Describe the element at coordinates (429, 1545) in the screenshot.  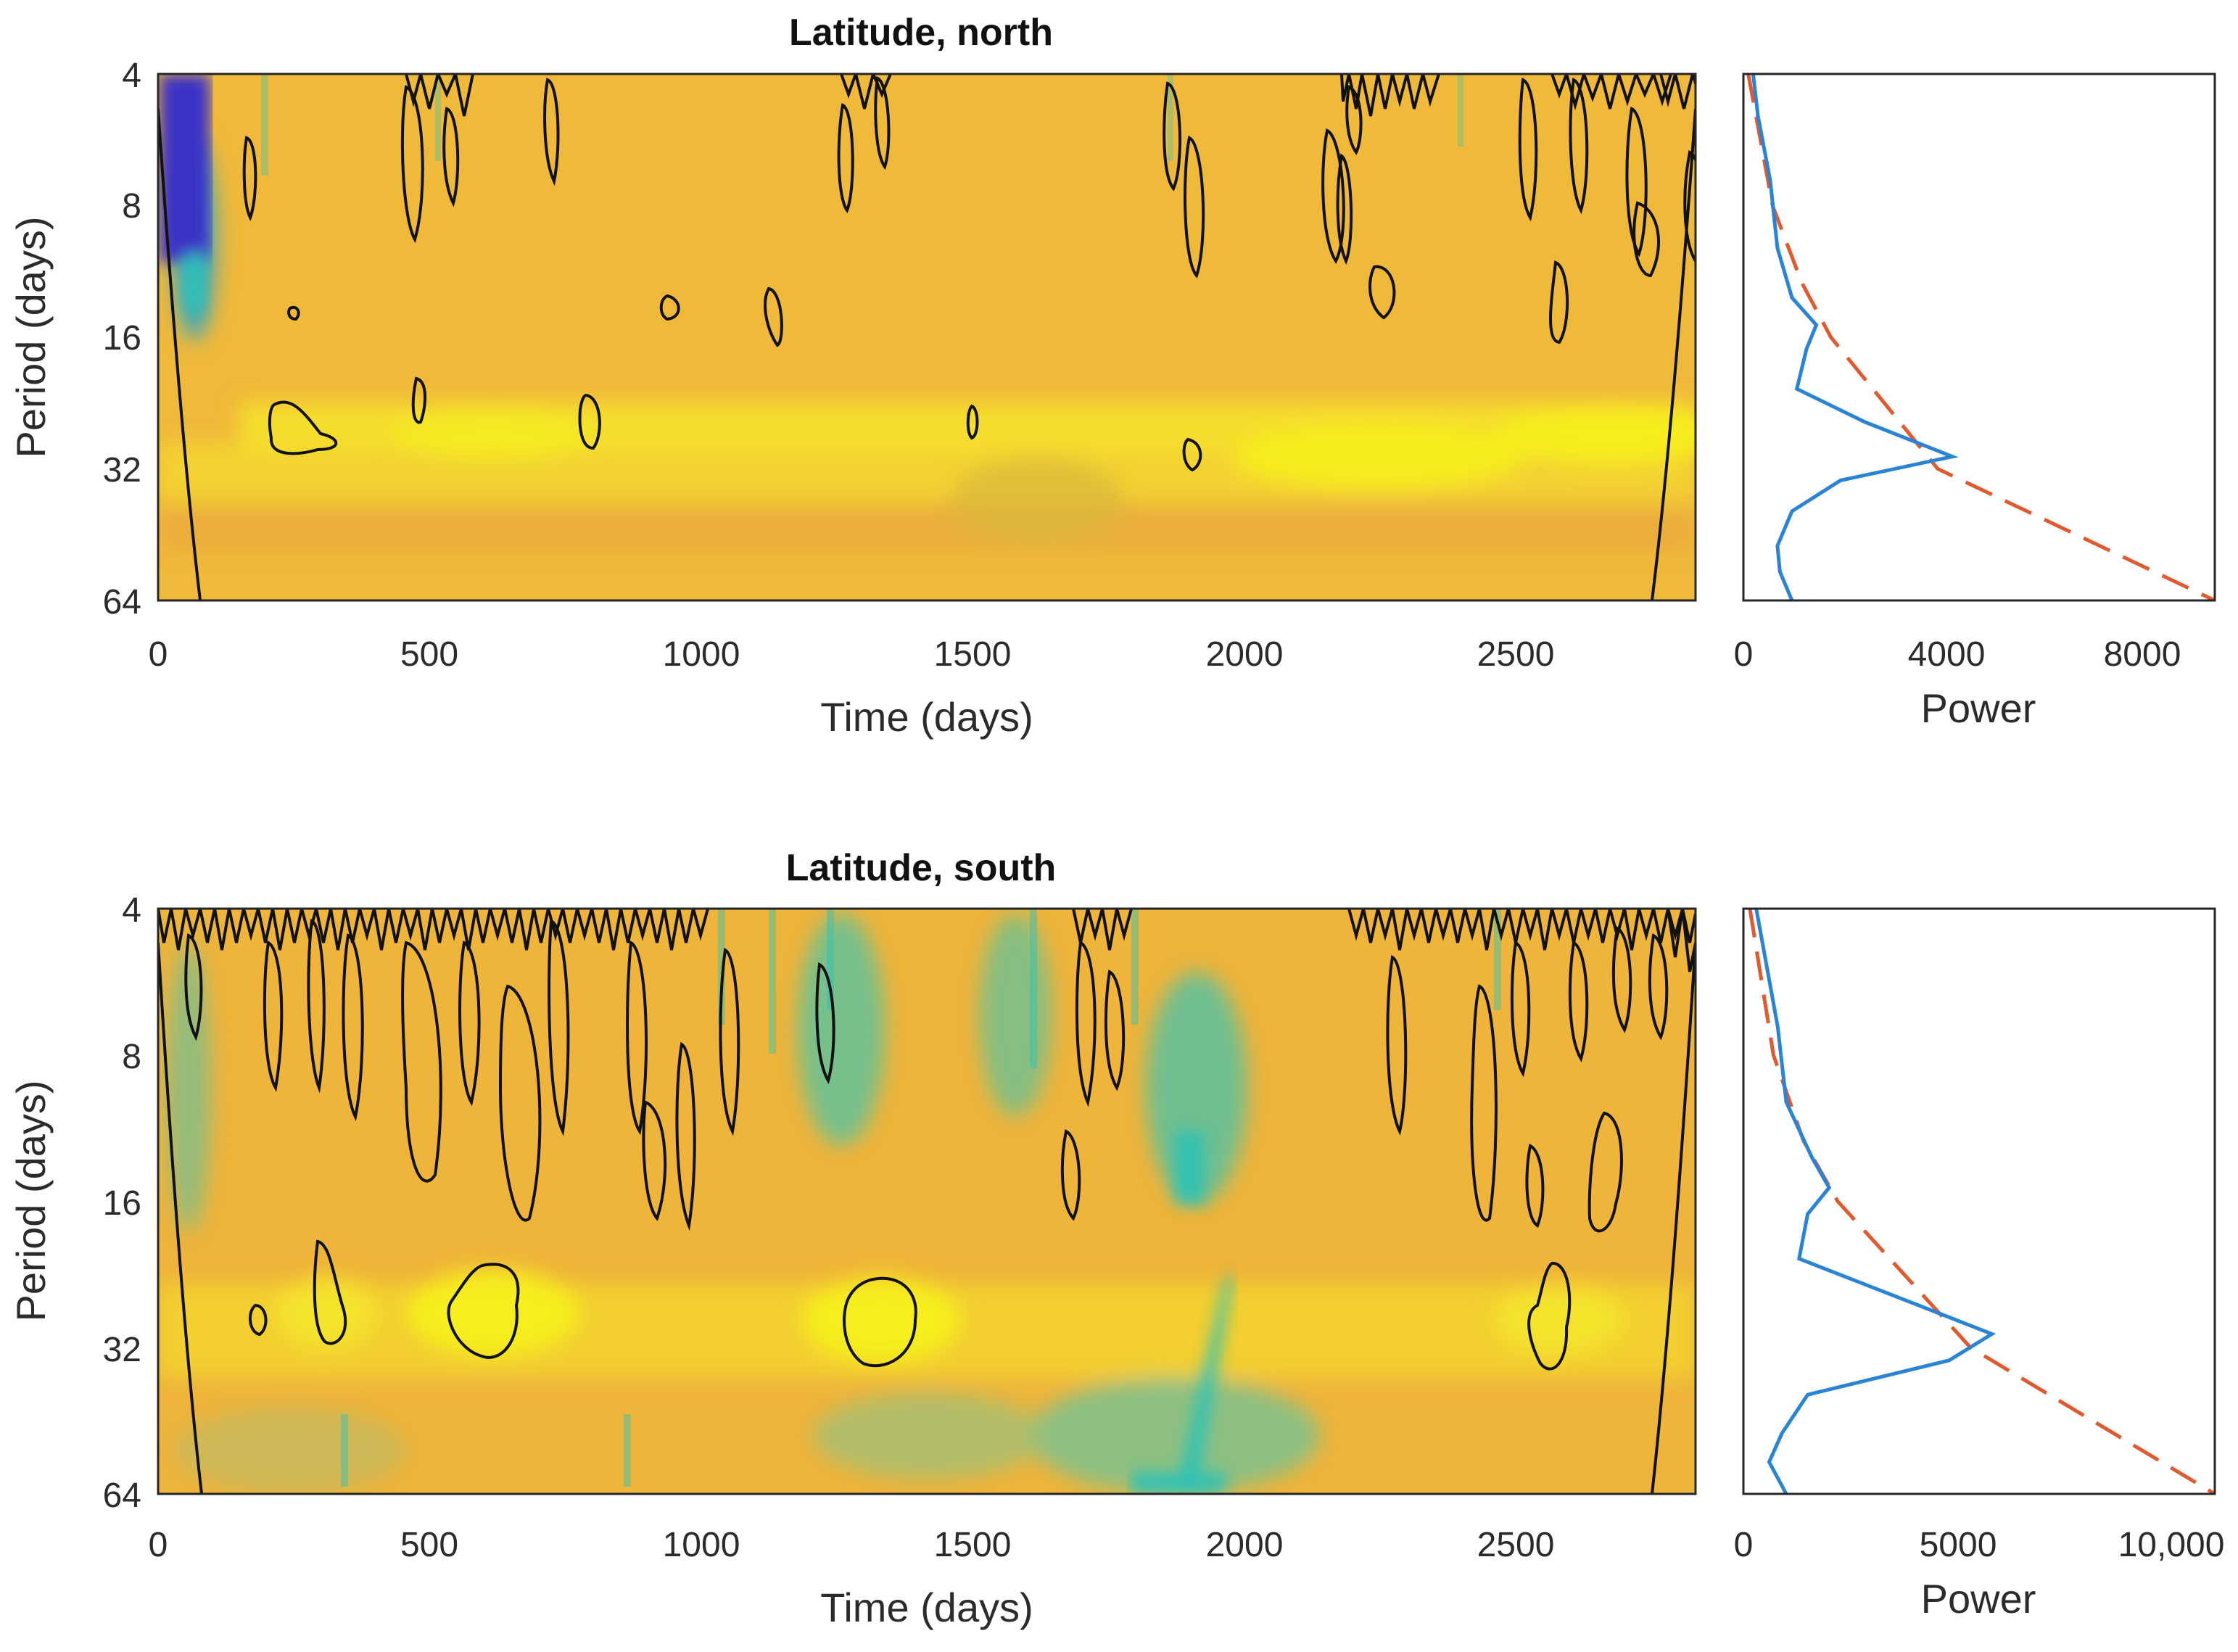
I see `south-xtick-2: 500` at that location.